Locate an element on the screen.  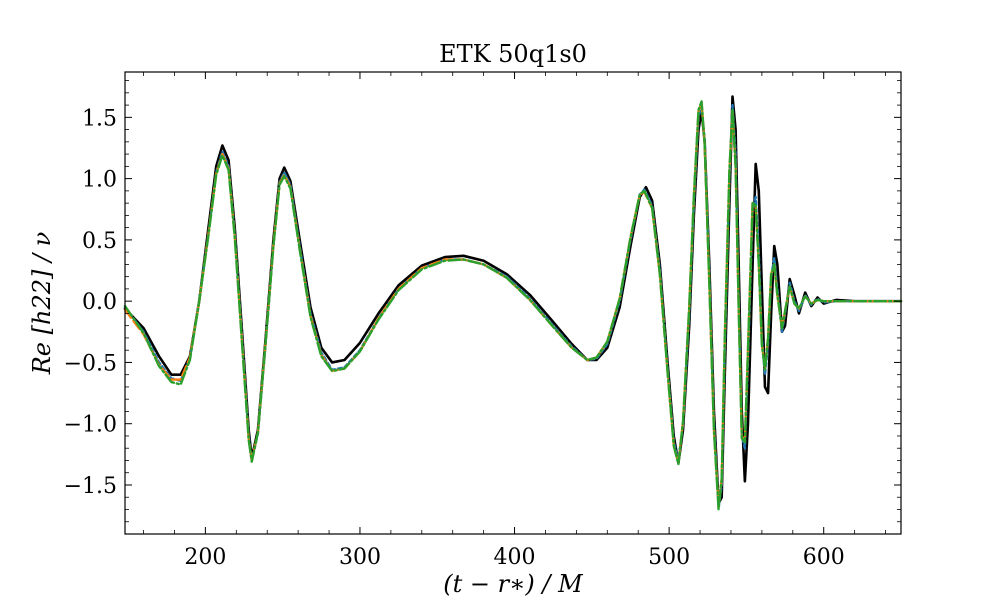
y-tick-label: −1.0 is located at coordinates (90, 425).